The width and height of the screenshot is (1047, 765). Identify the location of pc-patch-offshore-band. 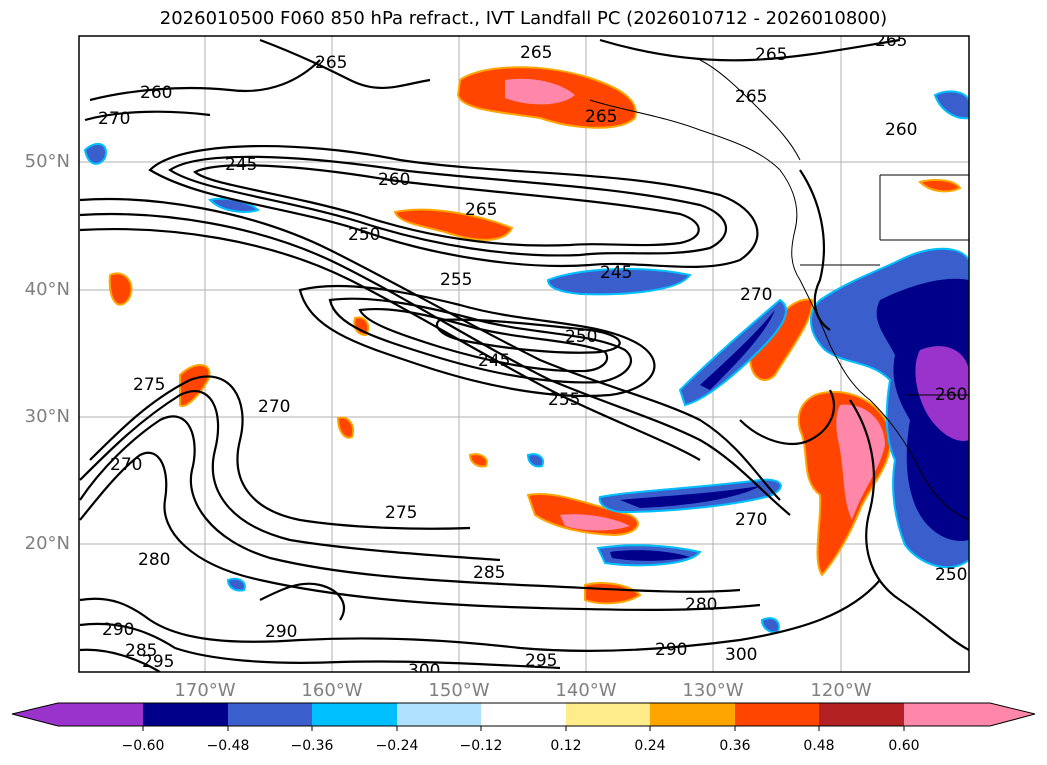
(732, 352).